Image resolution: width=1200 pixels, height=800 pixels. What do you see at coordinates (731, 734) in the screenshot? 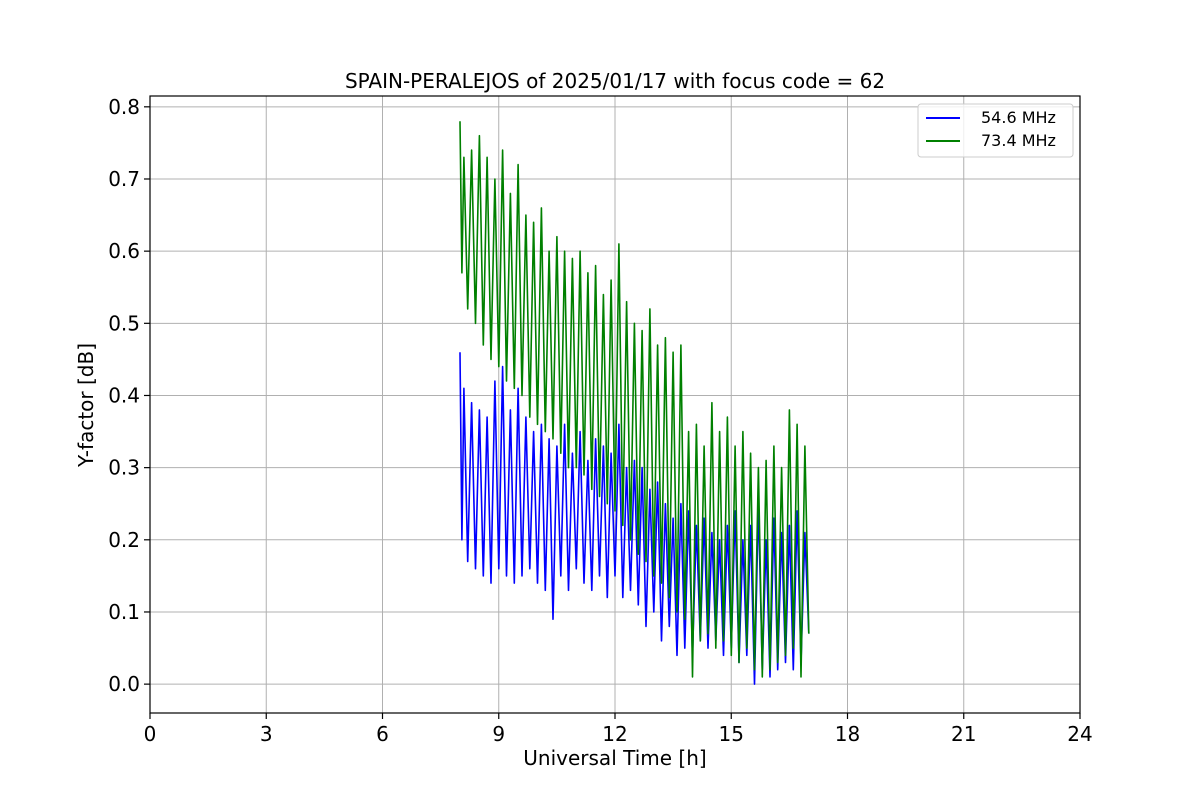
I see `x-tick-label: 15` at bounding box center [731, 734].